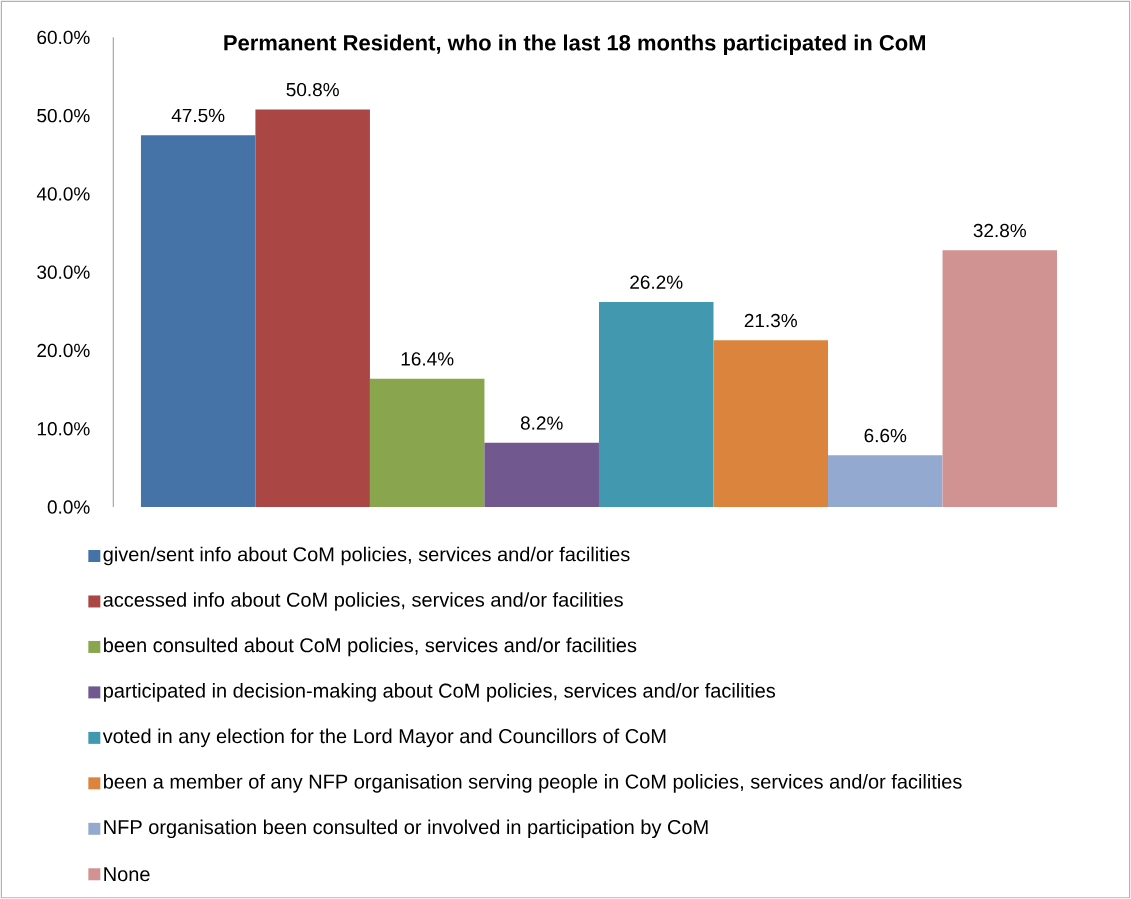 Image resolution: width=1131 pixels, height=899 pixels. I want to click on legend-label: participated in decision-making about CoM policies, services and/or facilities, so click(440, 692).